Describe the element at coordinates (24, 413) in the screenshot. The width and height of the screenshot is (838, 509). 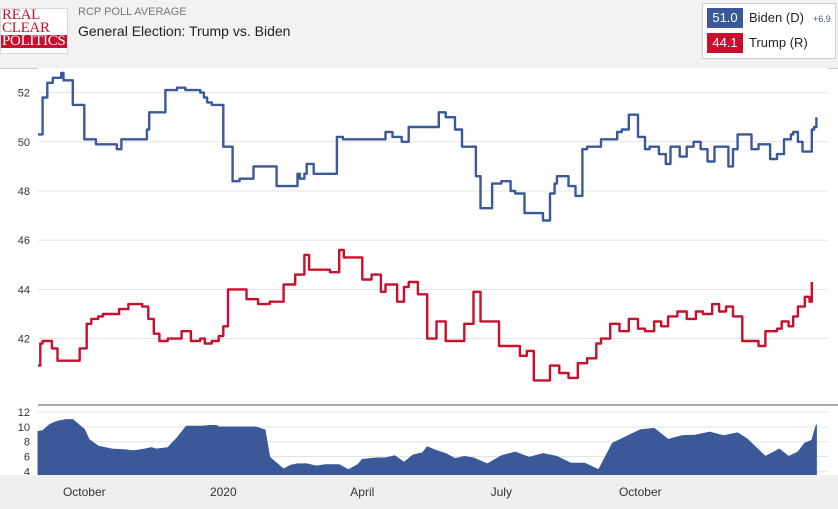
I see `spread-y-tick-label-12: 12` at that location.